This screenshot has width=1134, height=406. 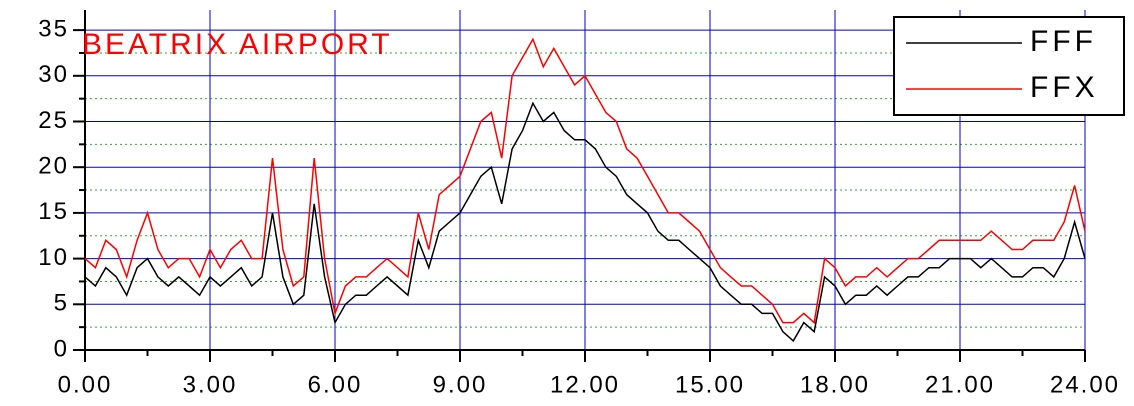 I want to click on y-tick-label: 25, so click(x=53, y=120).